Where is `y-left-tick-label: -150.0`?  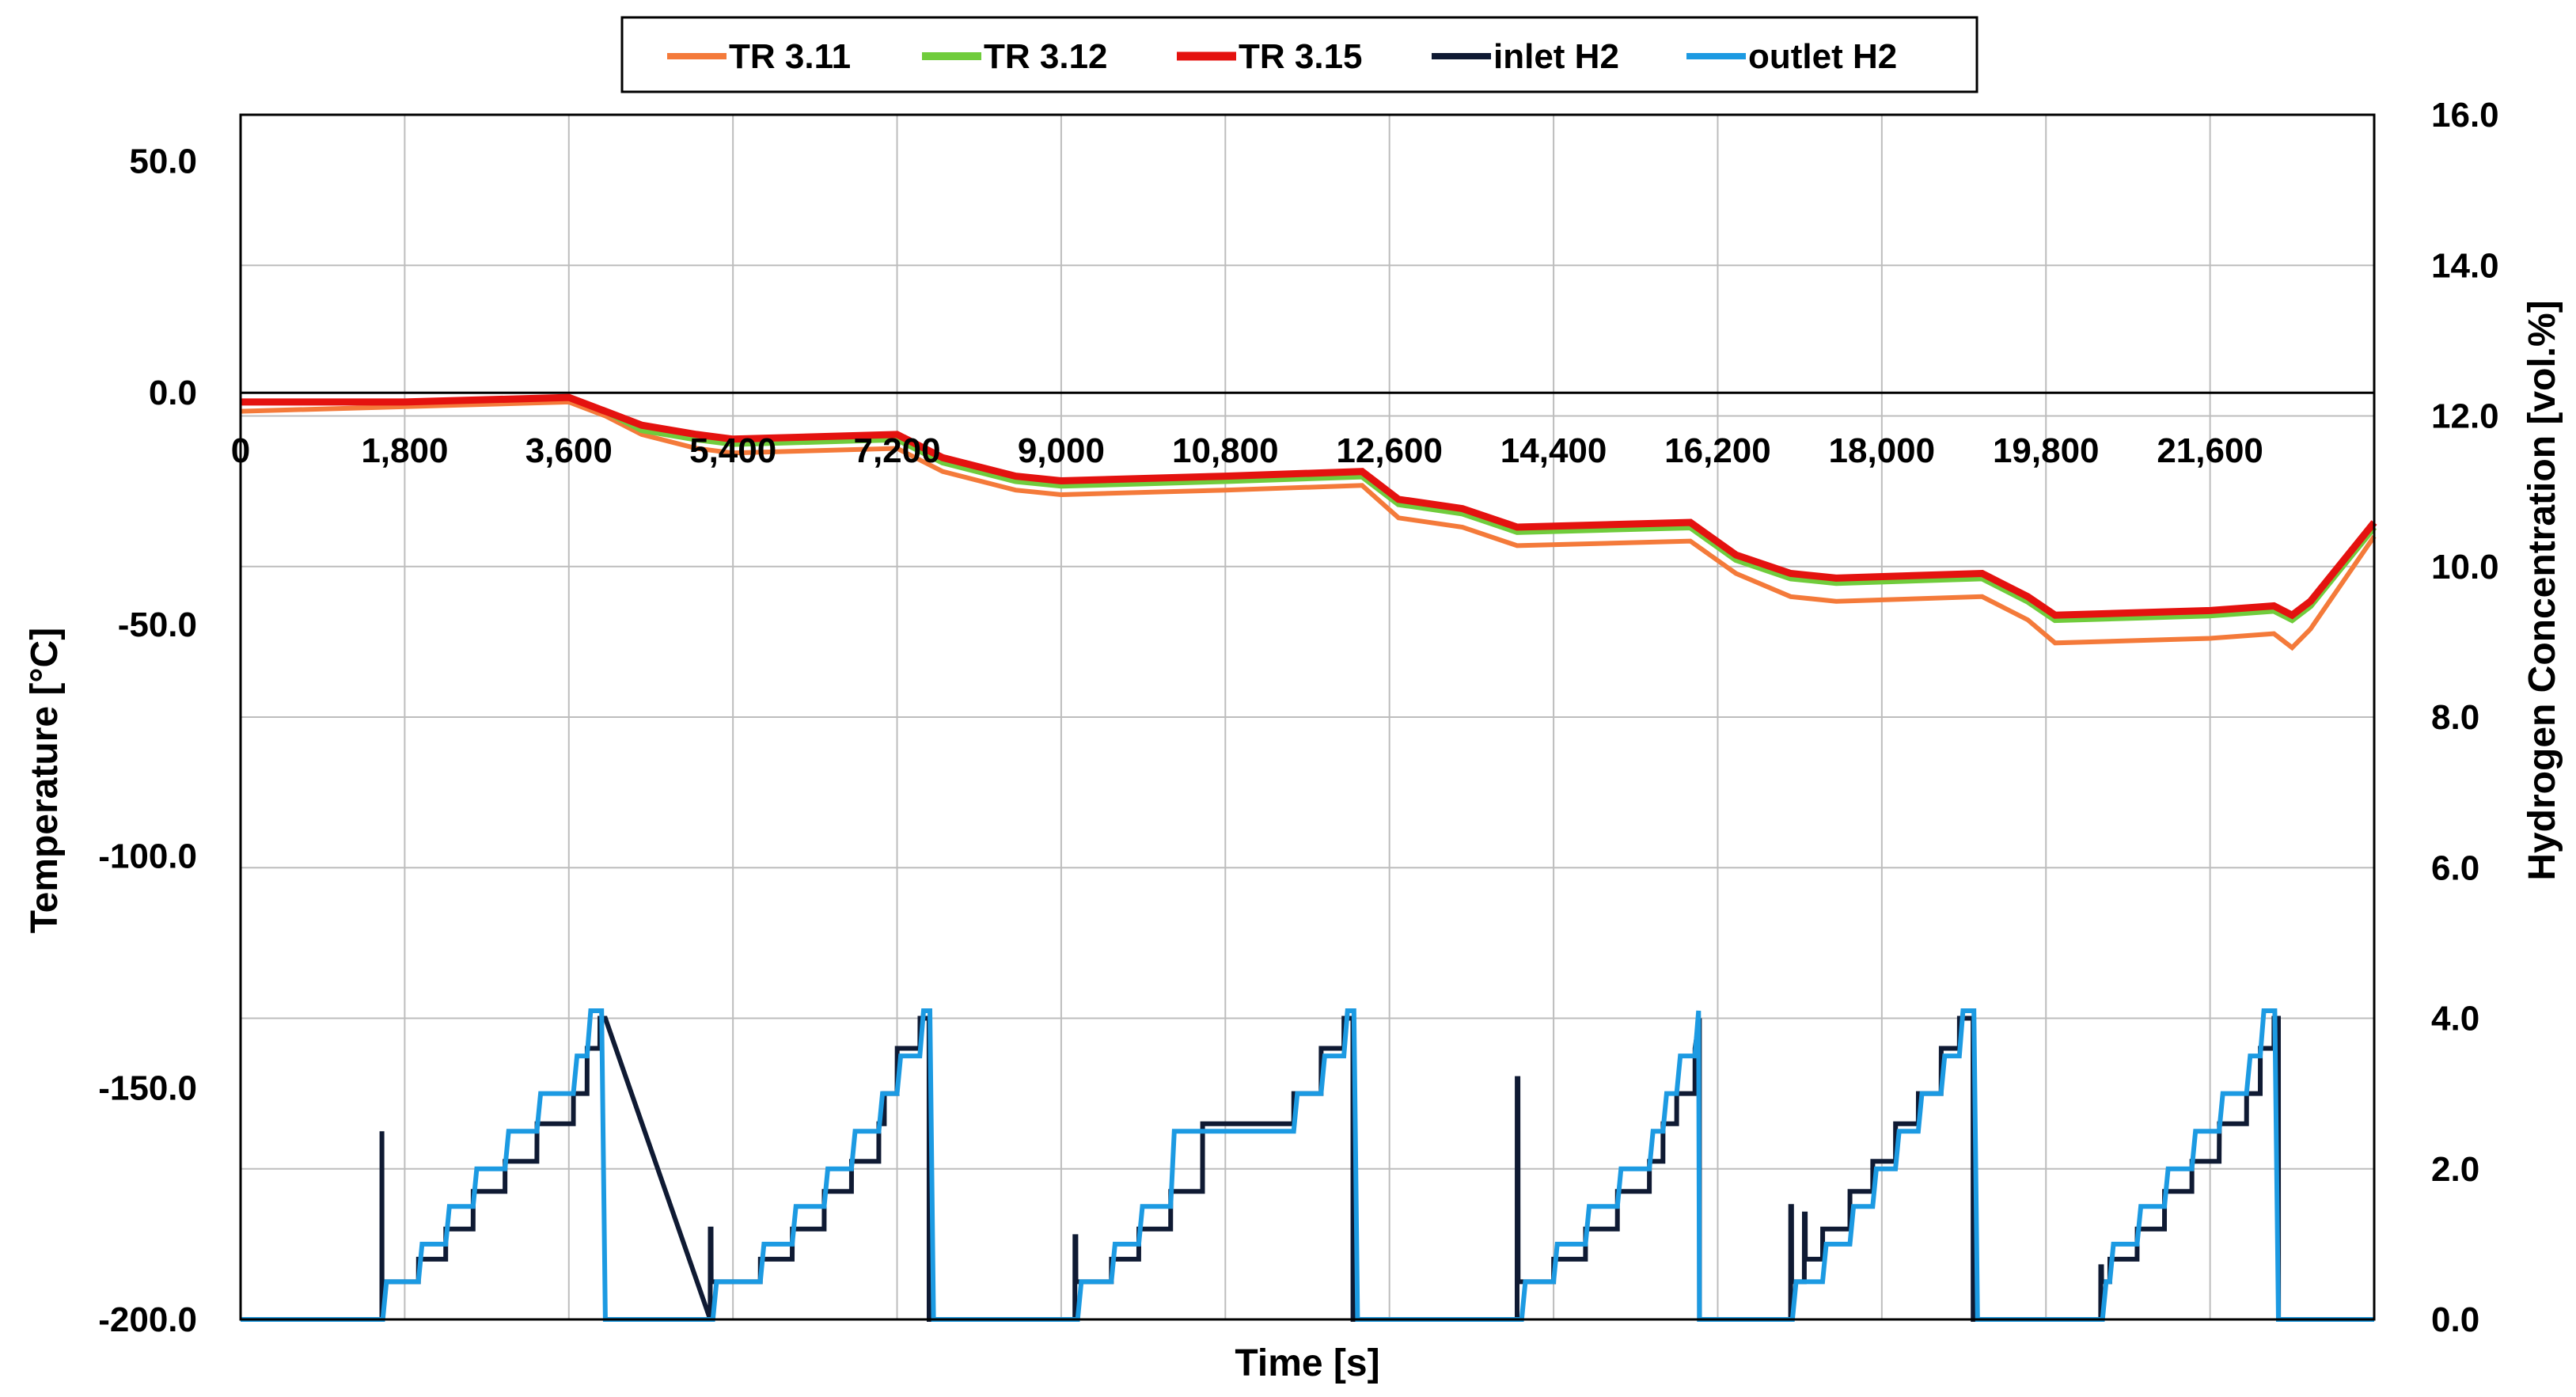
y-left-tick-label: -150.0 is located at coordinates (147, 1088).